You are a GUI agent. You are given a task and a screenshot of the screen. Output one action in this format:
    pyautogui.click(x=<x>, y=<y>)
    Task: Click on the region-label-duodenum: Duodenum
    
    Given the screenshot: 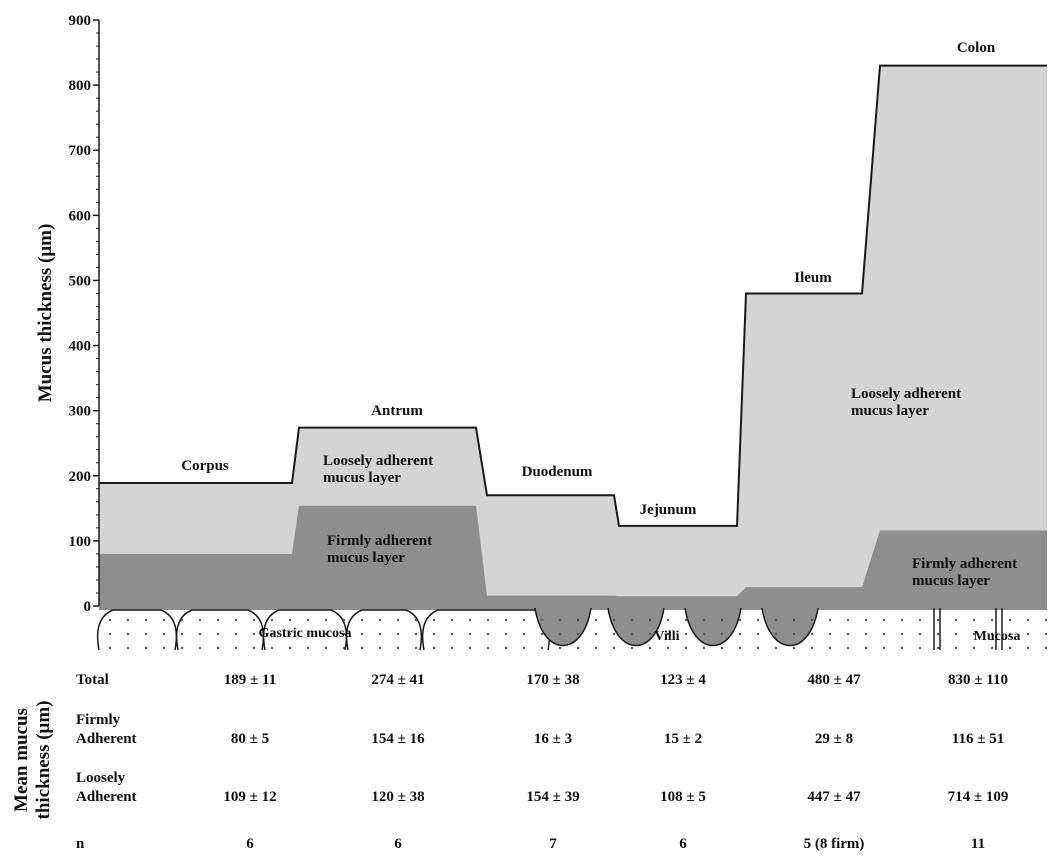 What is the action you would take?
    pyautogui.click(x=557, y=472)
    